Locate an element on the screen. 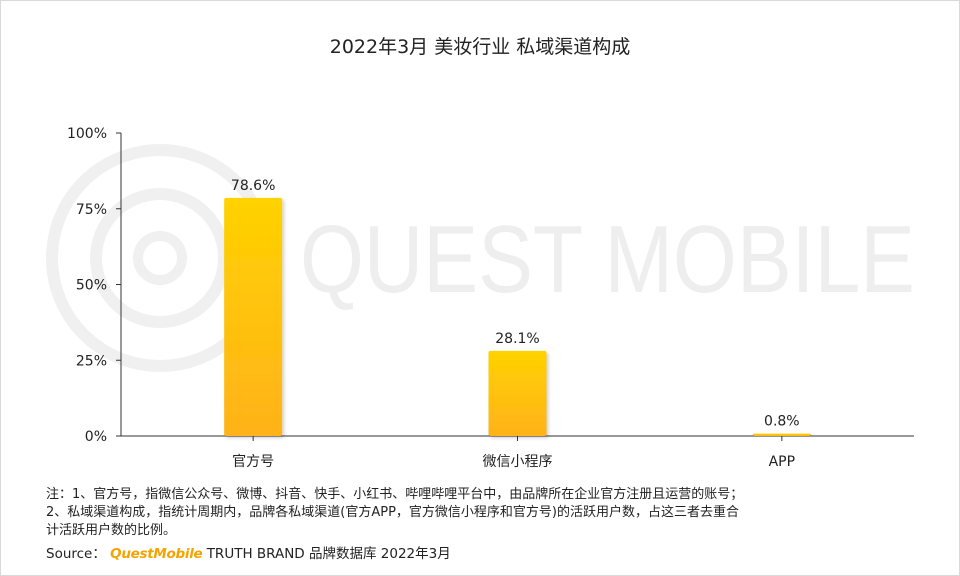 This screenshot has width=960, height=576. watermark-text: QUEST MOBILE is located at coordinates (607, 259).